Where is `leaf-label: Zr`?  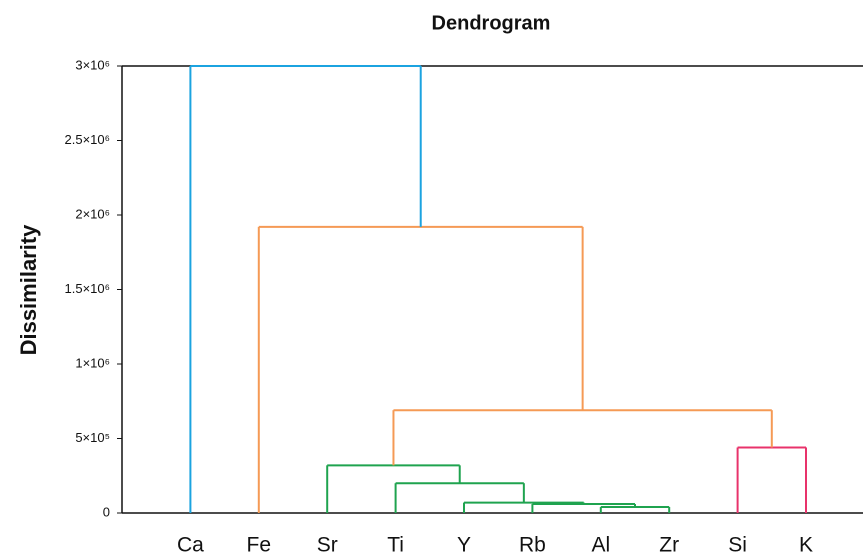
leaf-label: Zr is located at coordinates (669, 545).